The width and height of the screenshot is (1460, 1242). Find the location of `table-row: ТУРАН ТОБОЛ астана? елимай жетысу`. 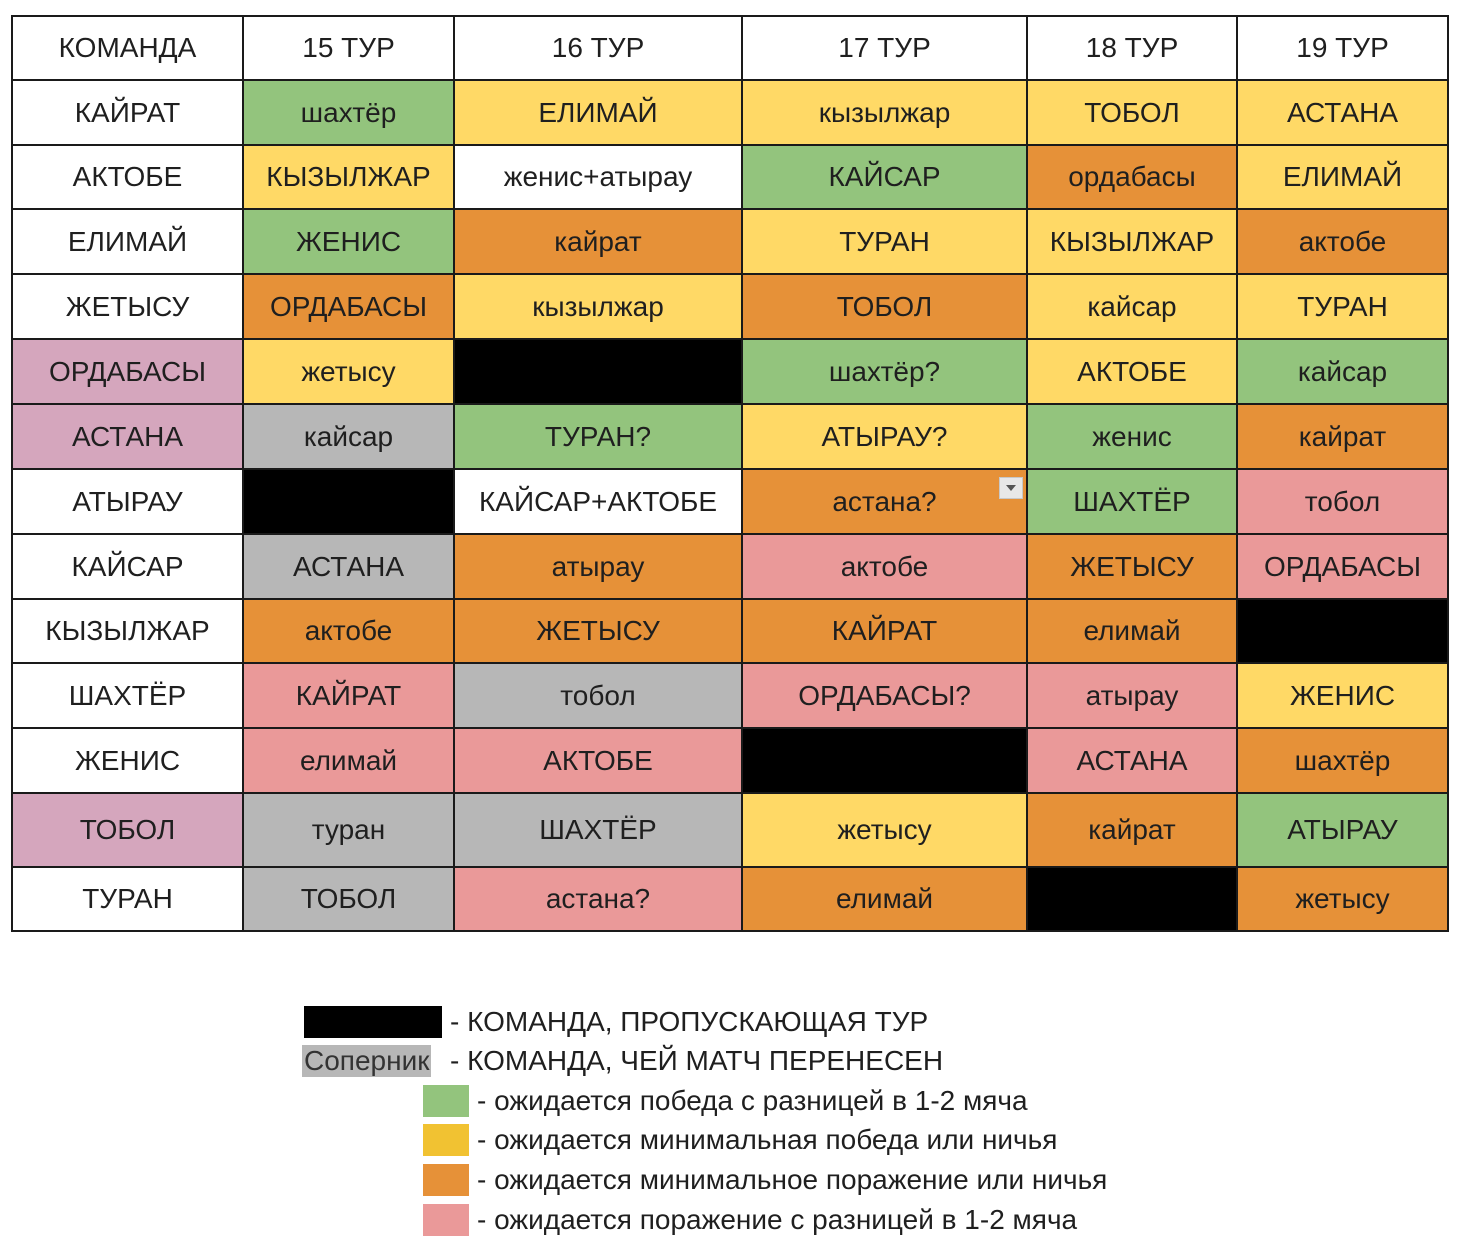

table-row: ТУРАН ТОБОЛ астана? елимай жетысу is located at coordinates (730, 899).